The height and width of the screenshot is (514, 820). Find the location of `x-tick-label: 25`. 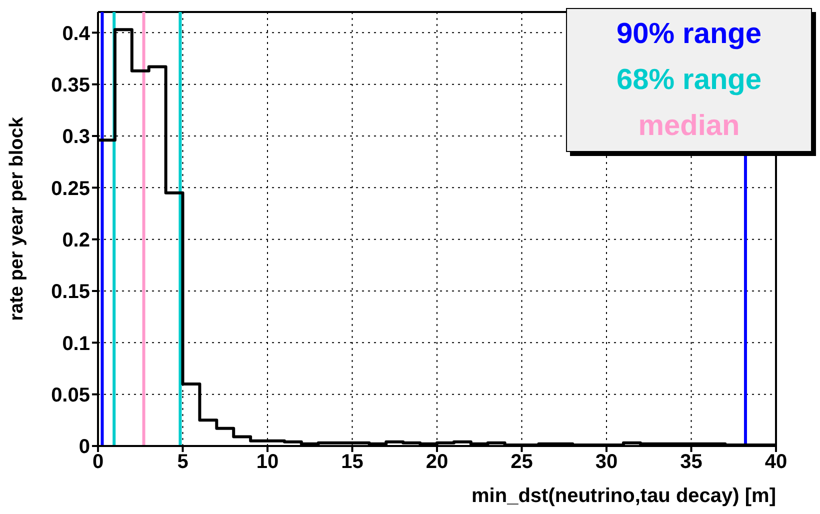

x-tick-label: 25 is located at coordinates (521, 462).